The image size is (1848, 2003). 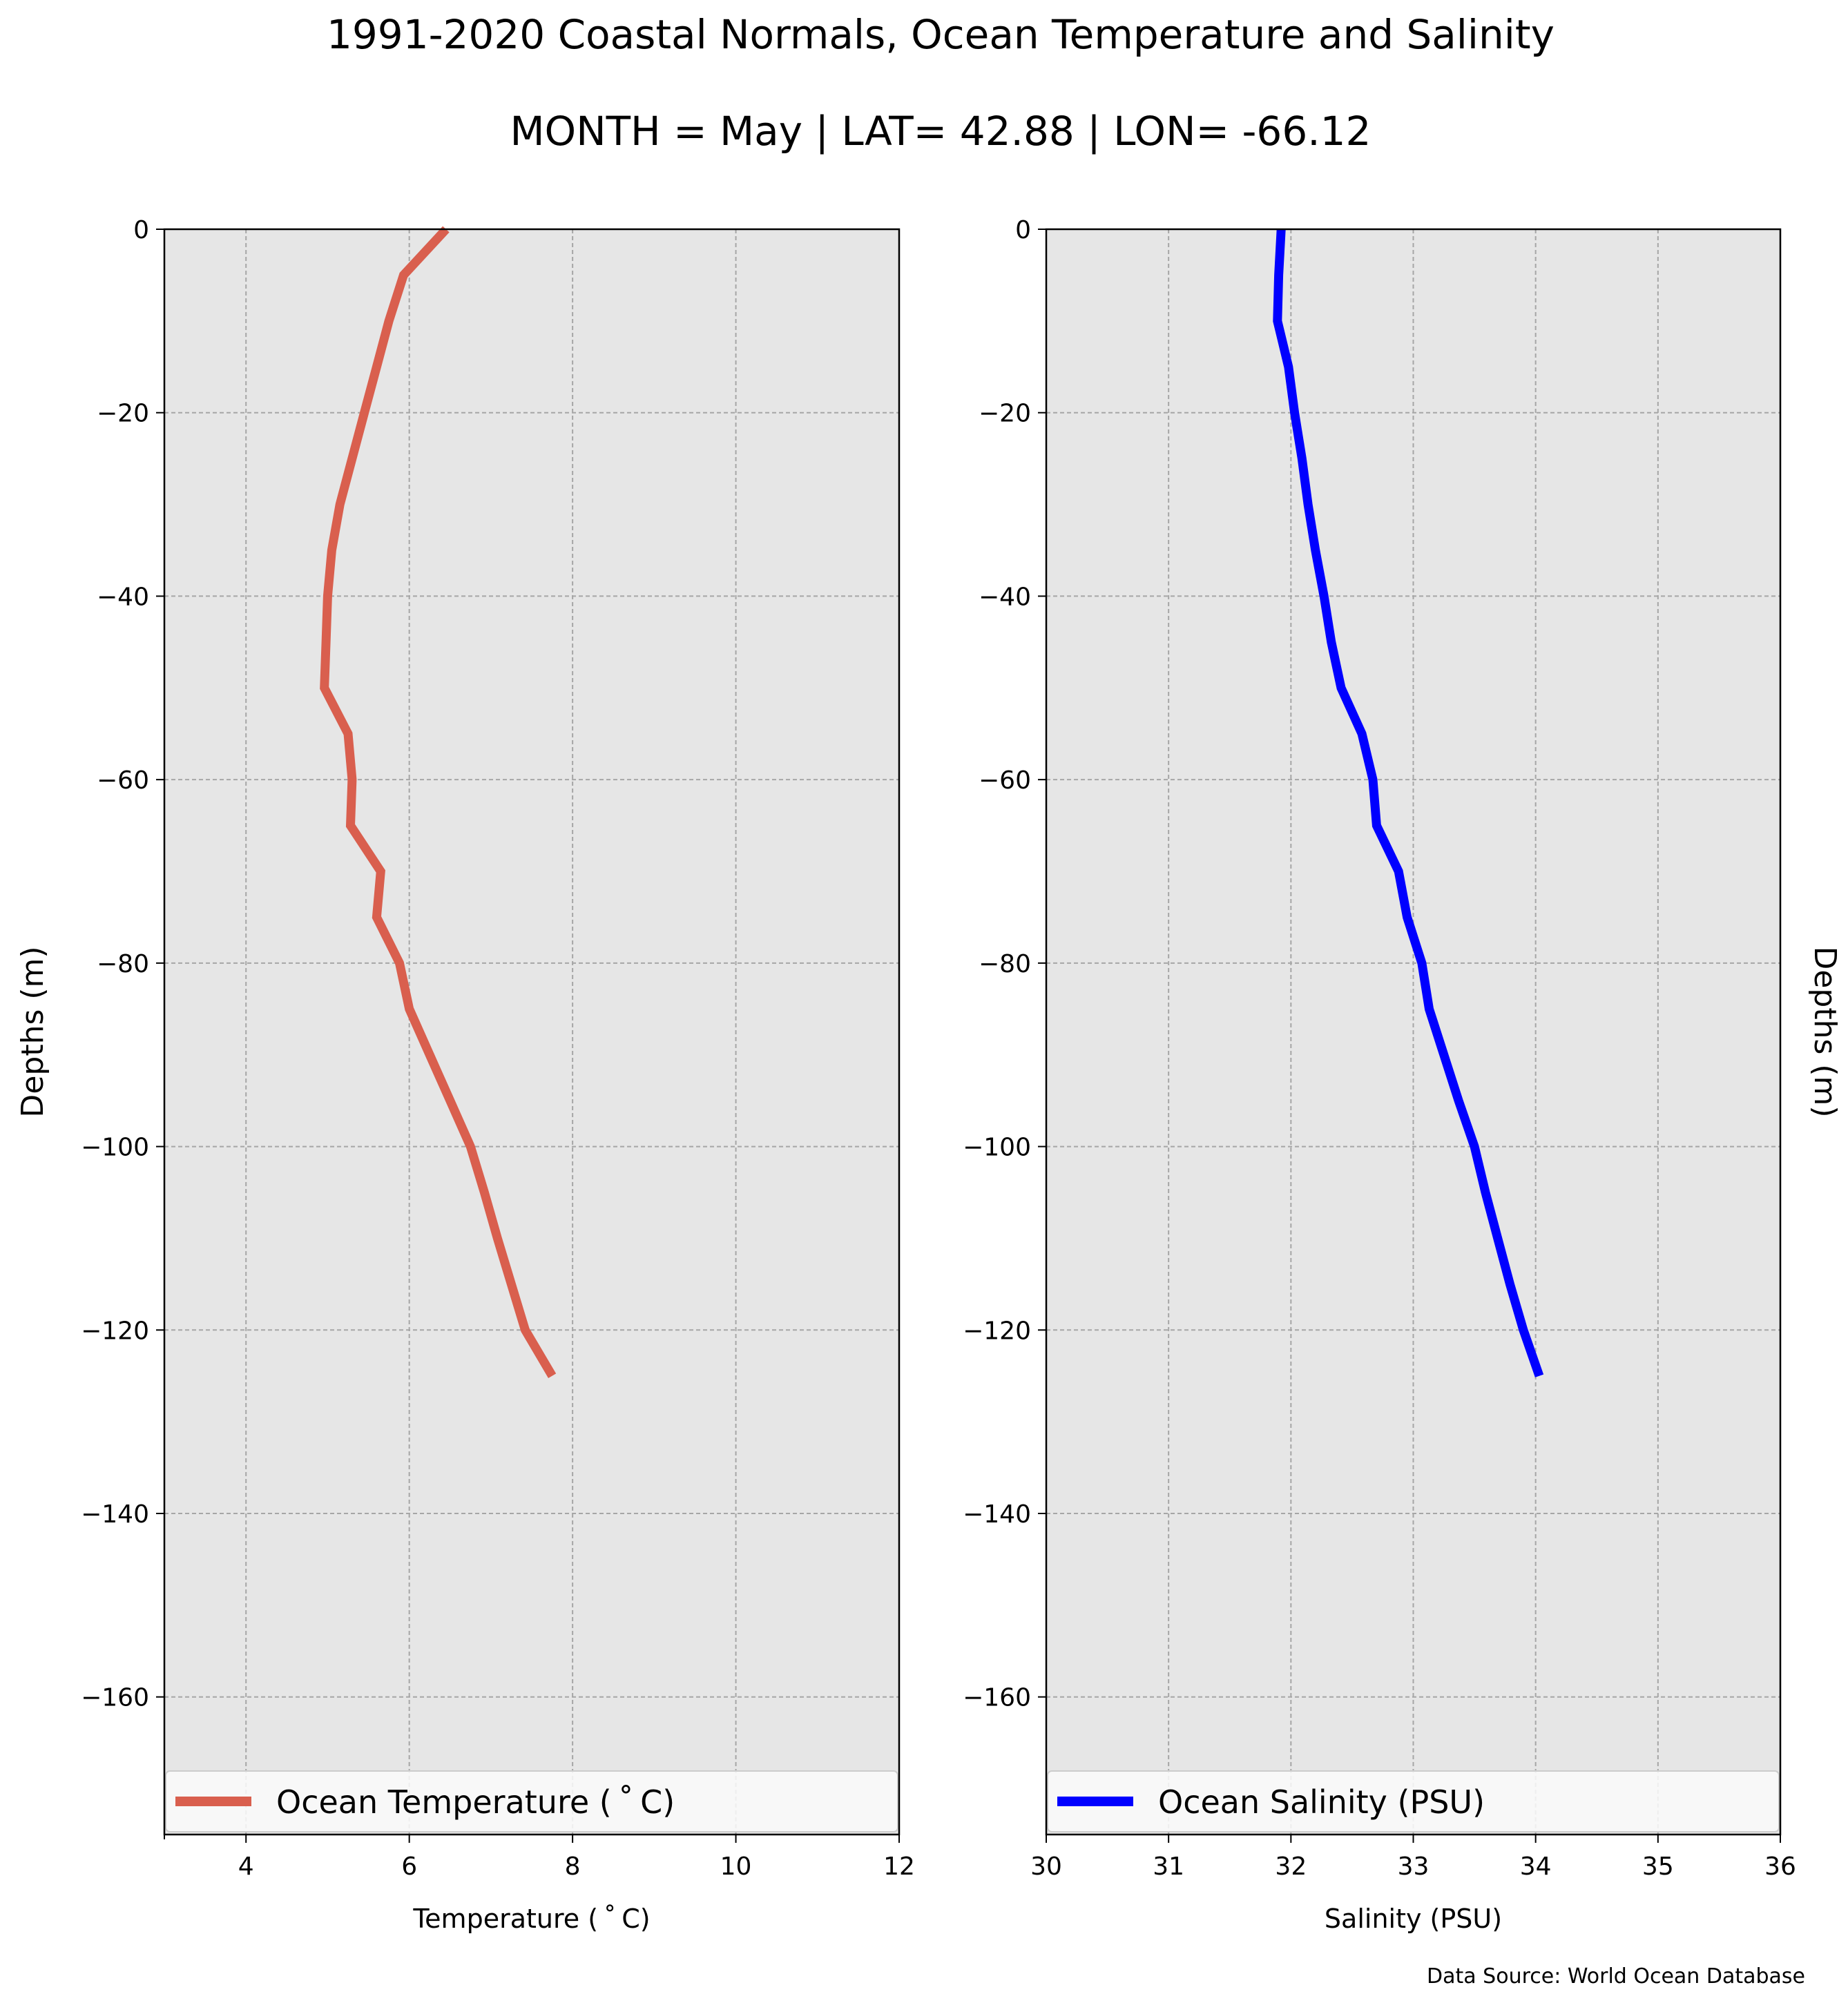 I want to click on x-tick-label: 10, so click(x=736, y=1866).